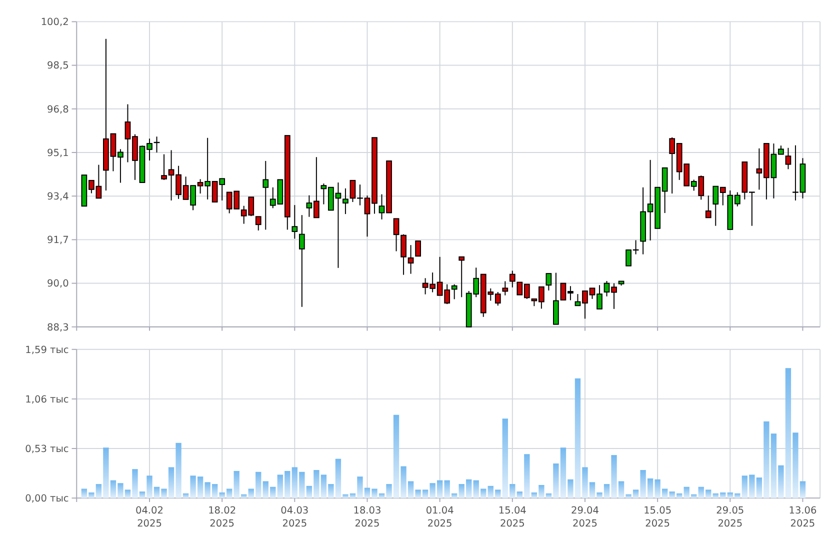  I want to click on x-tick-label: 13.06 2025, so click(802, 518).